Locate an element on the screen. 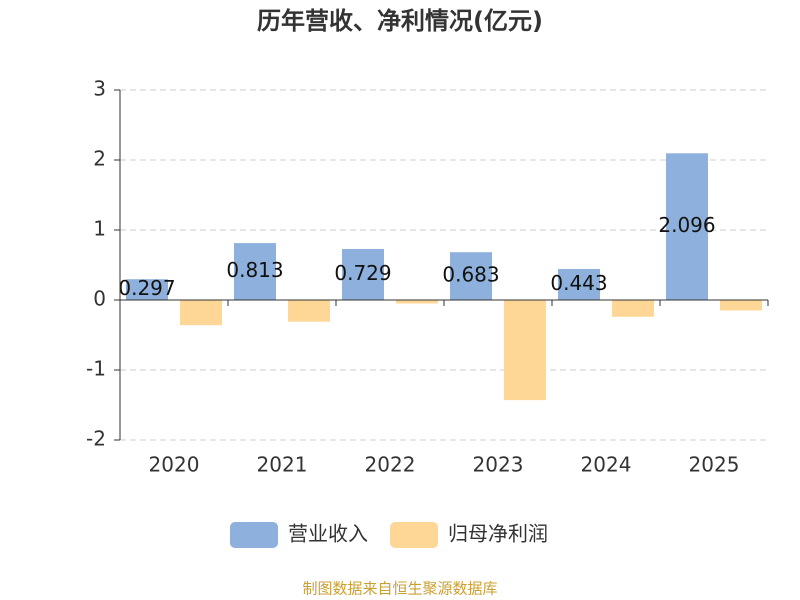  x-tick-label: 2022 is located at coordinates (390, 465).